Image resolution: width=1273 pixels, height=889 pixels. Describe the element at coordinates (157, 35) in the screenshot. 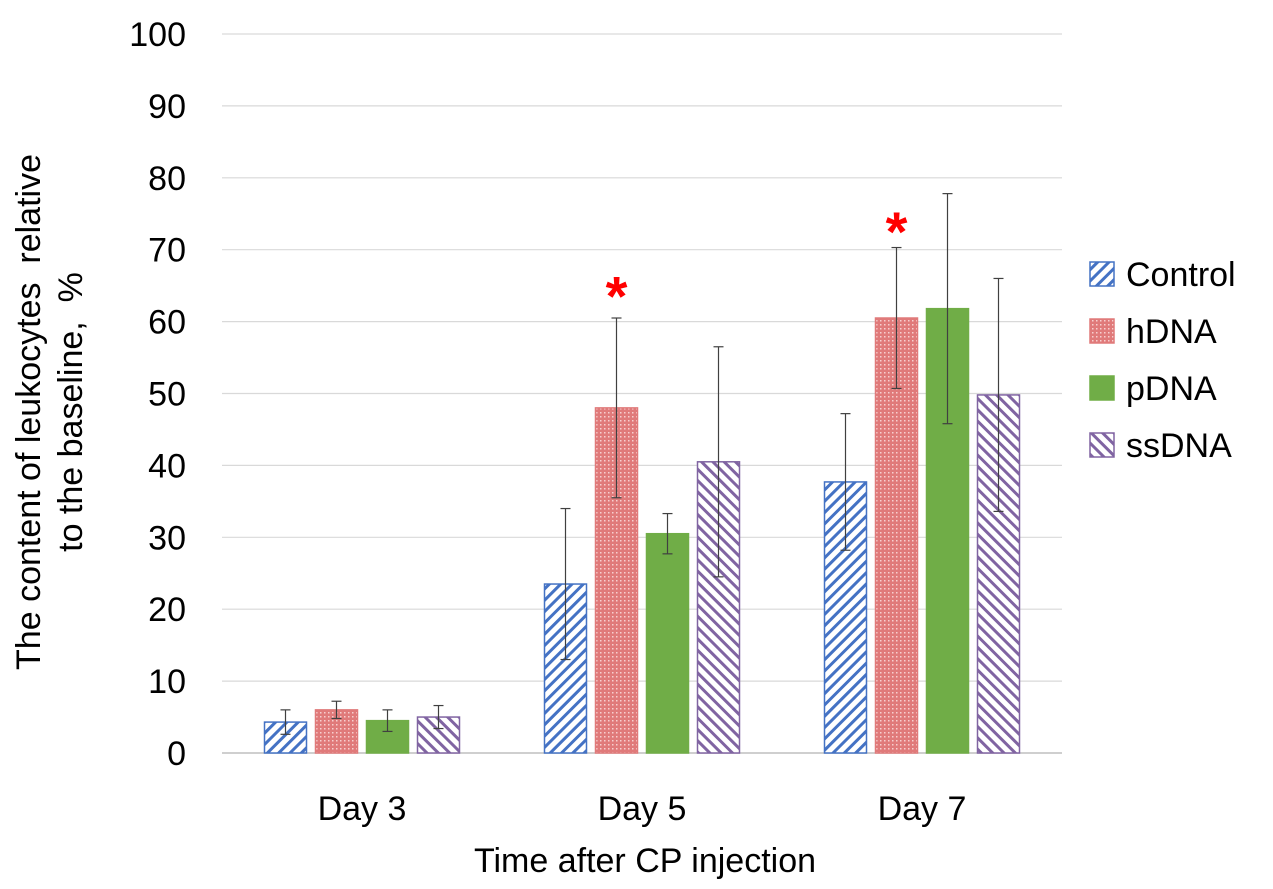

I see `y-tick-label: 100` at that location.